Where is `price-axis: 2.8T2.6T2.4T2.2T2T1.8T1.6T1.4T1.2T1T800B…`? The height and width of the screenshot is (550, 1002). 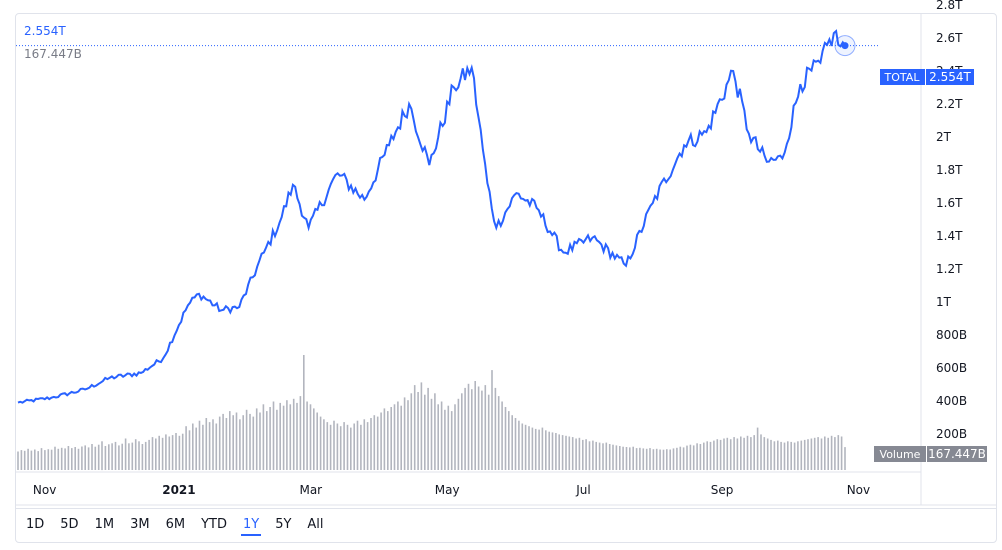
price-axis: 2.8T2.6T2.4T2.2T2T1.8T1.6T1.4T1.2T1T800B… is located at coordinates (951, 220).